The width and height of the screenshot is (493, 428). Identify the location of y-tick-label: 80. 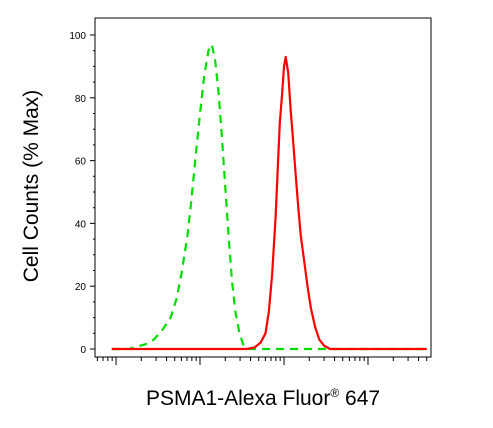
(81, 99).